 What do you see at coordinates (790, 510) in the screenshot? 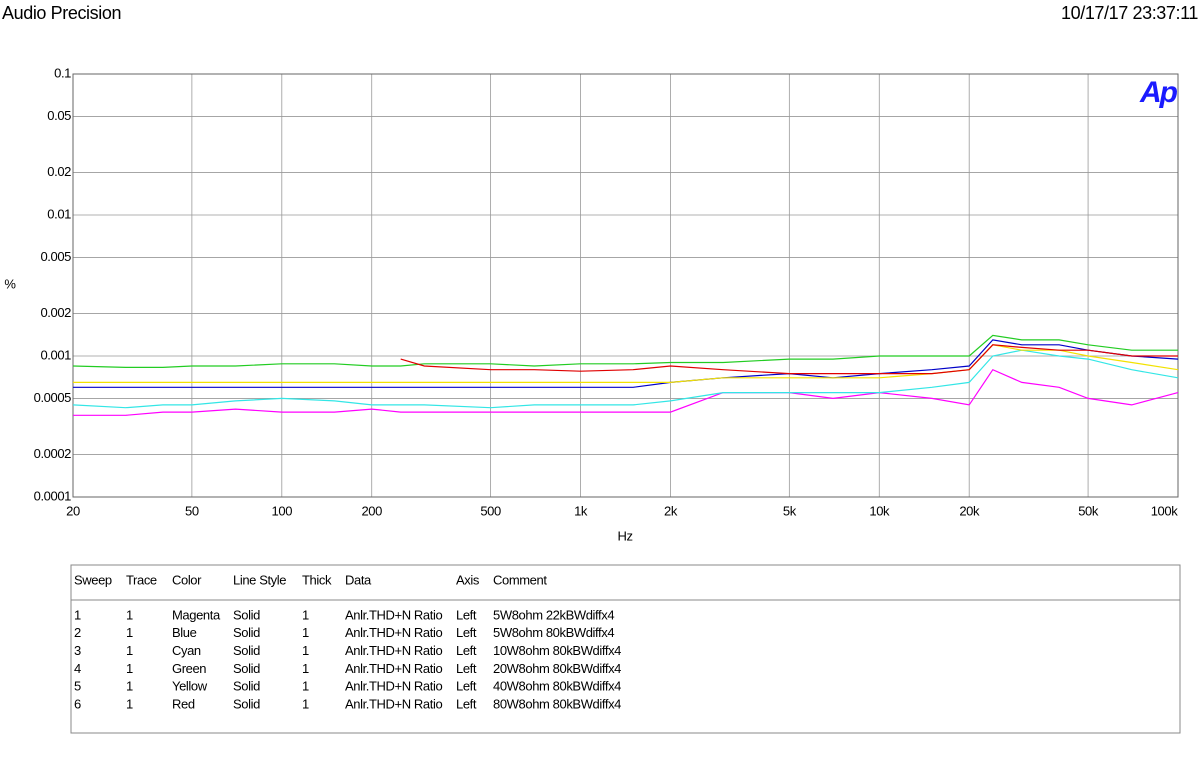
I see `x-tick-label: 5k` at bounding box center [790, 510].